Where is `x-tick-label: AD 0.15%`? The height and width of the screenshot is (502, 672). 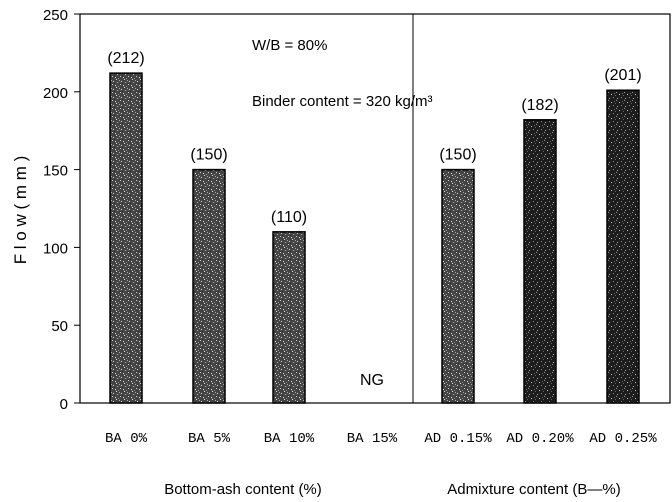 x-tick-label: AD 0.15% is located at coordinates (458, 439).